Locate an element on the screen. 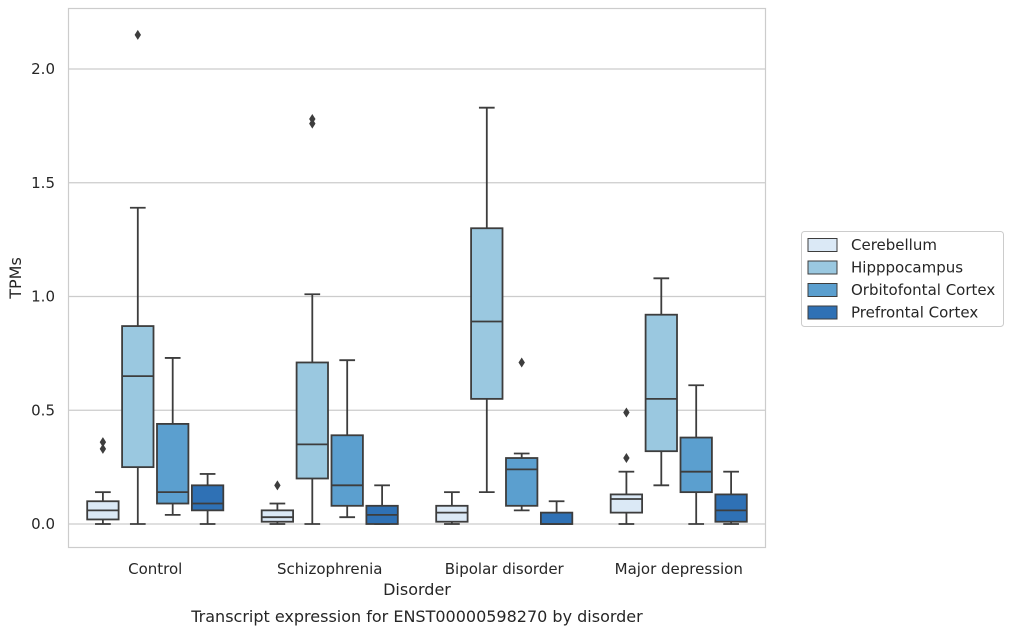  y-axis-ticks: 0.0 0.5 1.0 1.5 2.0 is located at coordinates (43, 296).